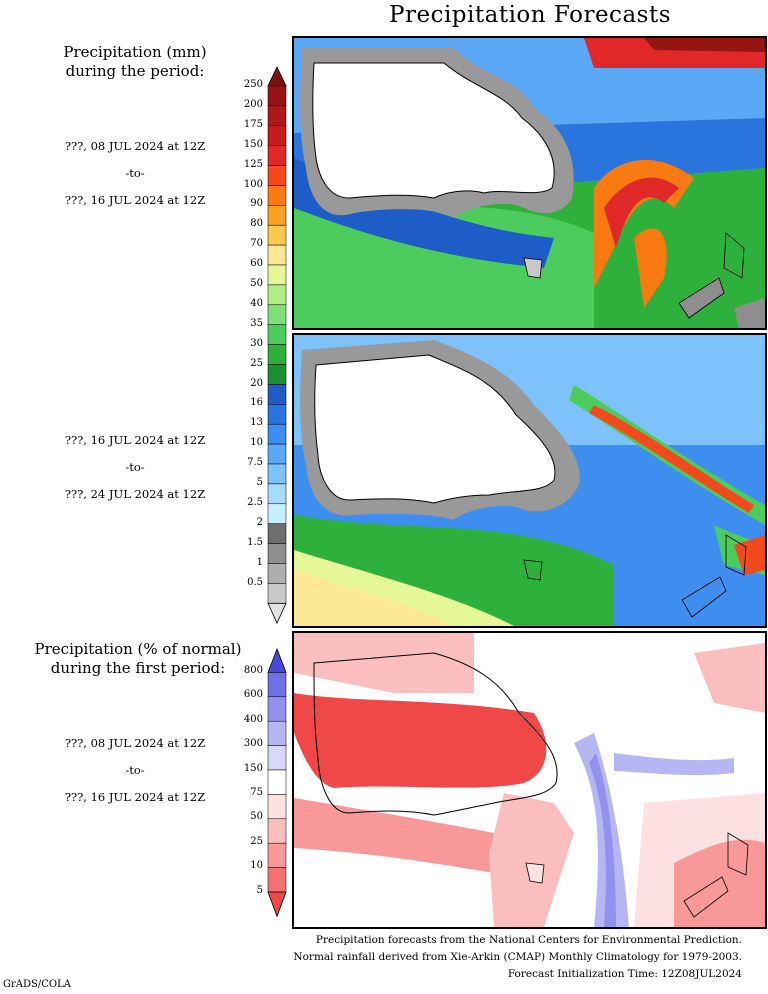 Image resolution: width=768 pixels, height=994 pixels. Describe the element at coordinates (277, 613) in the screenshot. I see `colorbar-mm-bottom-arrow` at that location.